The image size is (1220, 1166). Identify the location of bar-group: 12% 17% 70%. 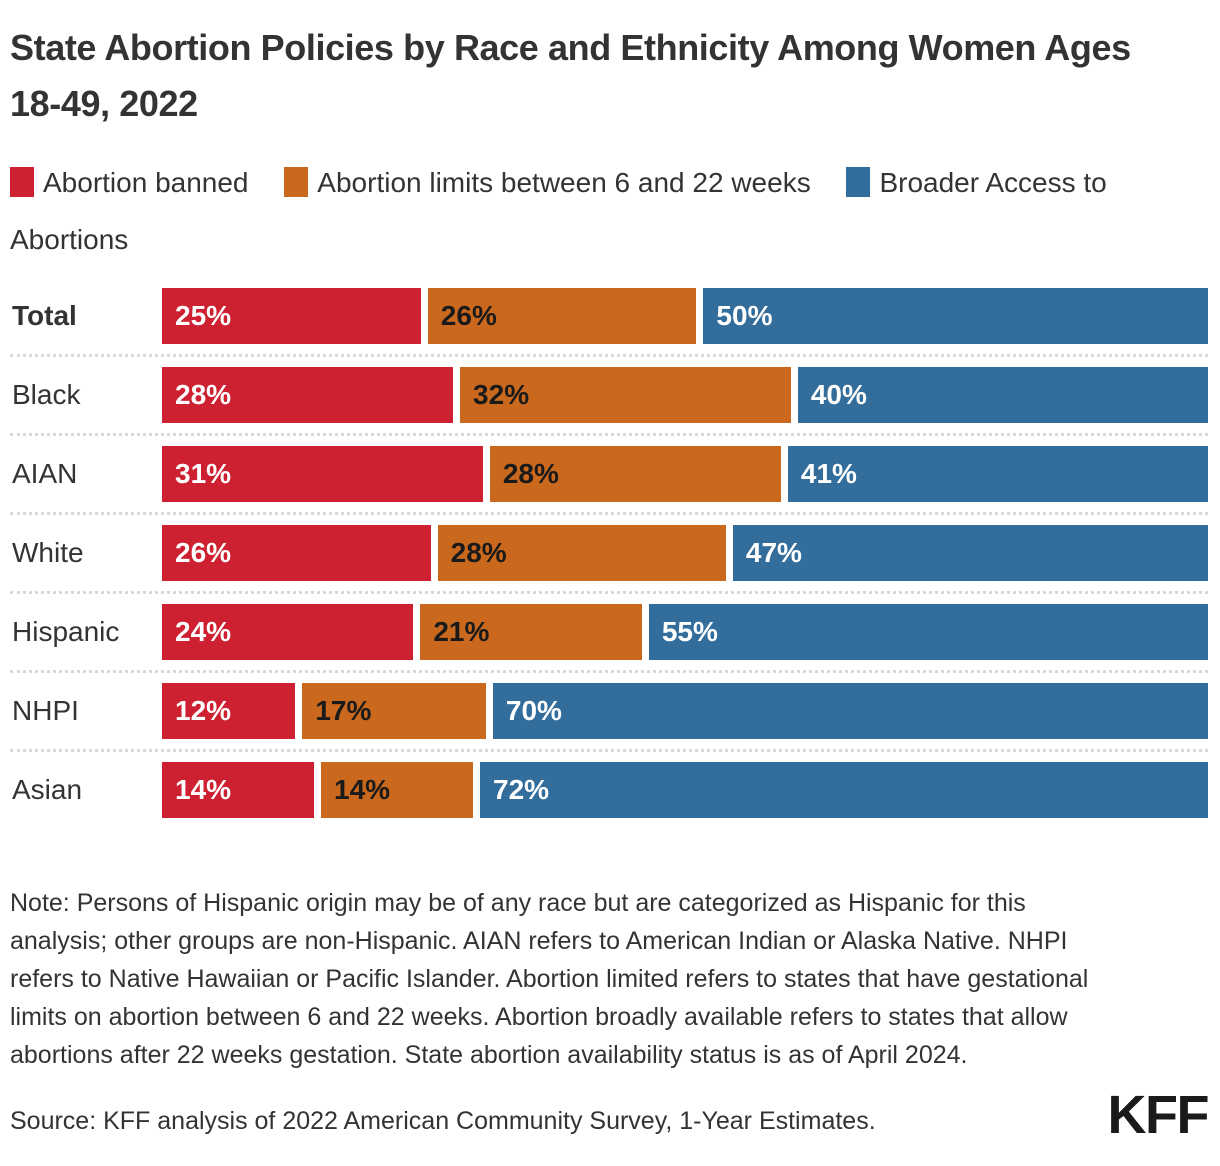
(685, 711).